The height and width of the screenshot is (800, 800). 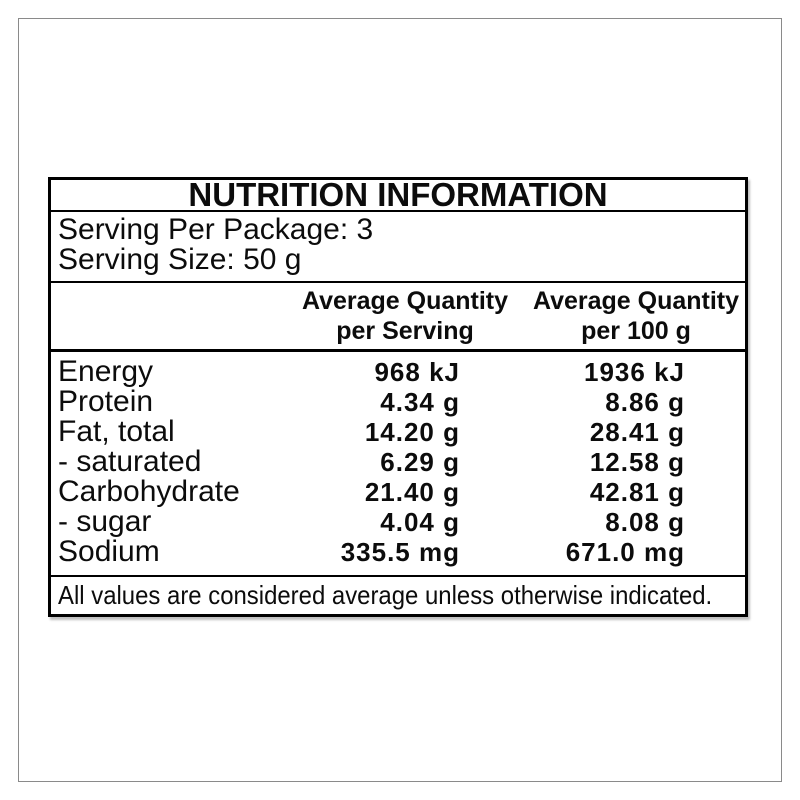 I want to click on value-per-serving: 335.5 mg, so click(x=400, y=552).